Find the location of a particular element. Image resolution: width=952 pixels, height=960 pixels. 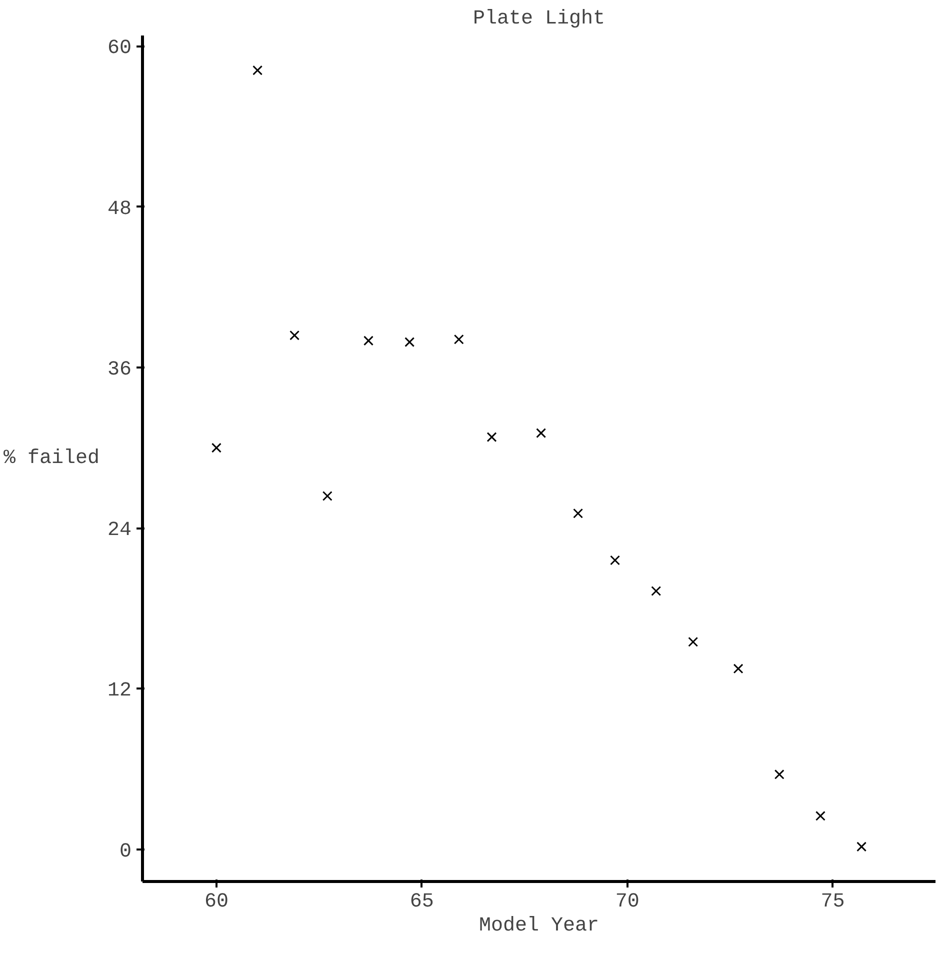

y-axis-title: % failed is located at coordinates (51, 458).